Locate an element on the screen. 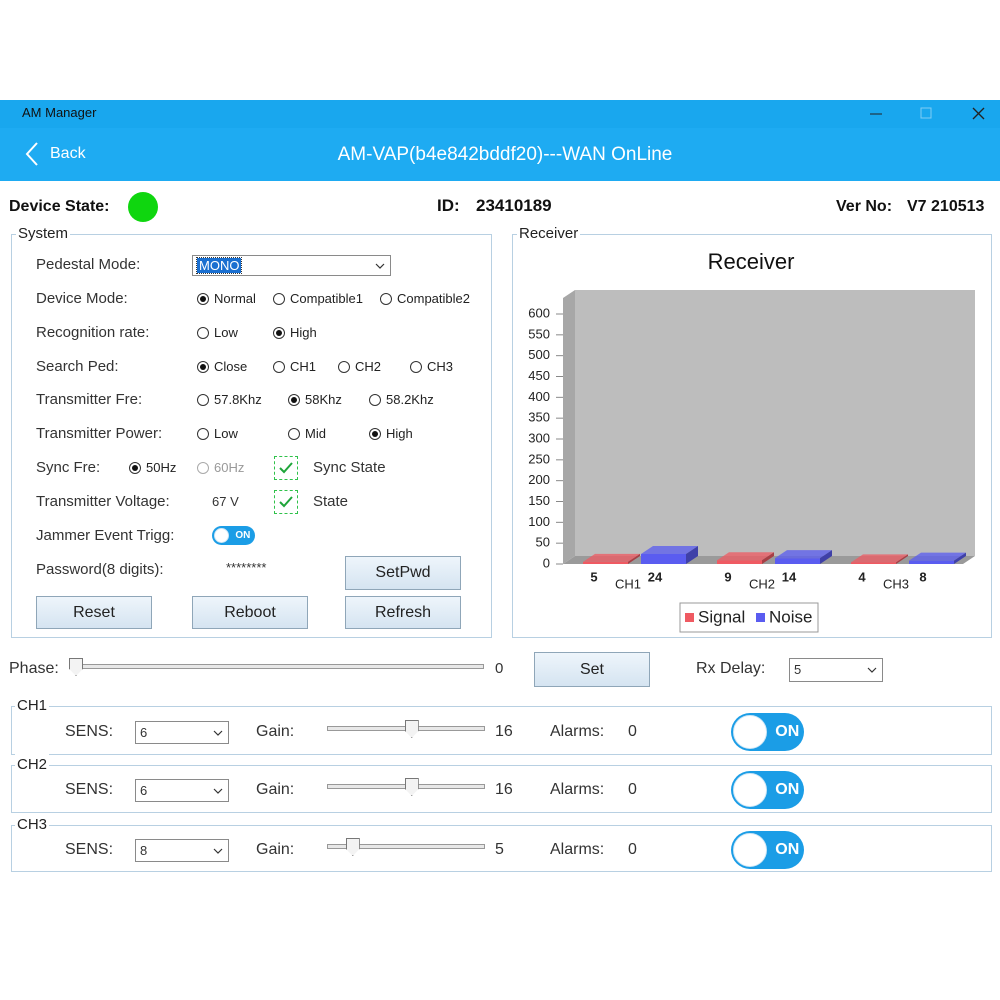 The image size is (1000, 1000). field-label: Phase: is located at coordinates (34, 668).